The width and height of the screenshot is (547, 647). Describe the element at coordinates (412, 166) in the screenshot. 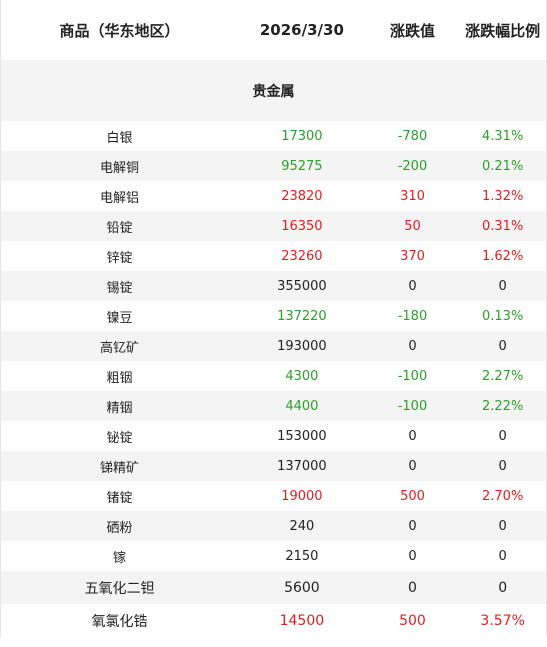

I see `change-value: -200` at that location.